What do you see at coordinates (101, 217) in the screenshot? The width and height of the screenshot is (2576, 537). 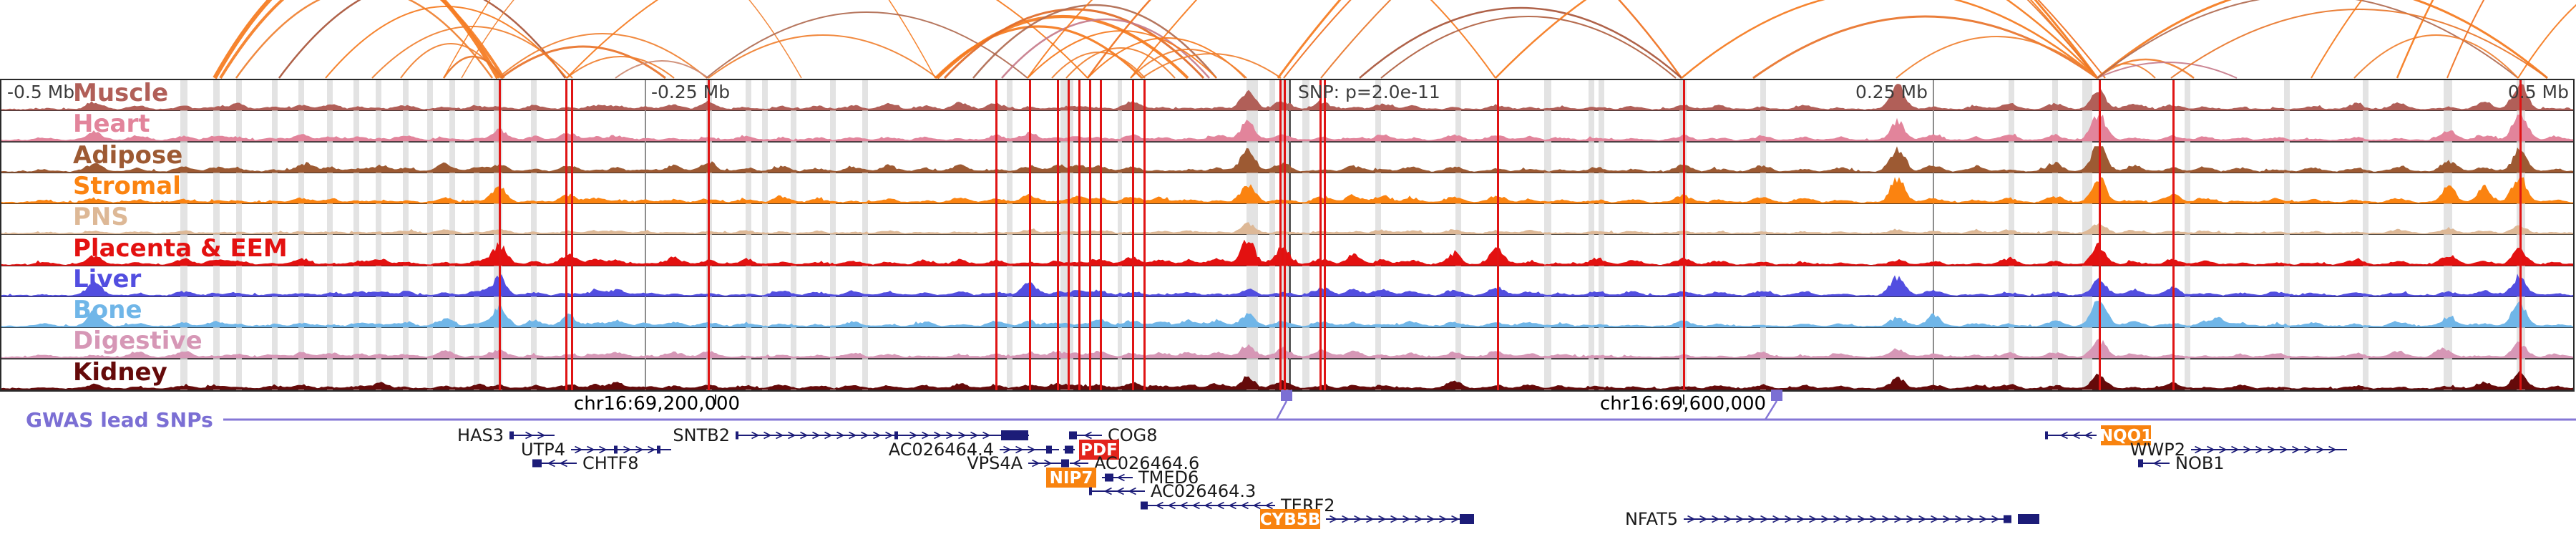 I see `track-label: PNS` at bounding box center [101, 217].